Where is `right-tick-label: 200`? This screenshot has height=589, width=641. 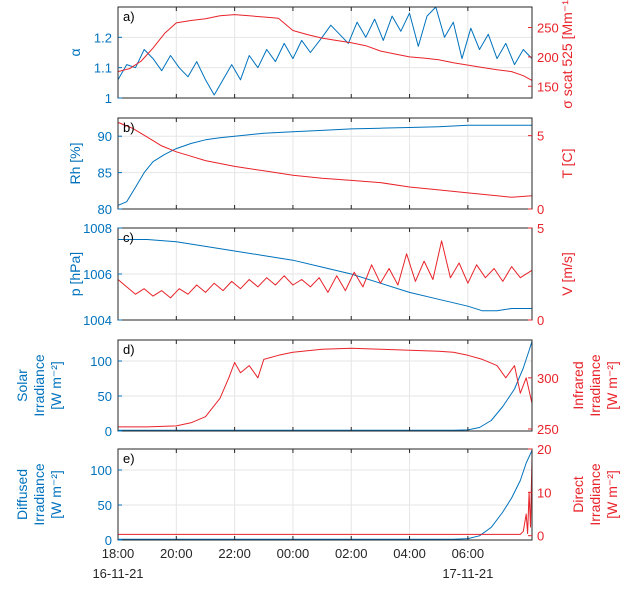
right-tick-label: 200 is located at coordinates (548, 57).